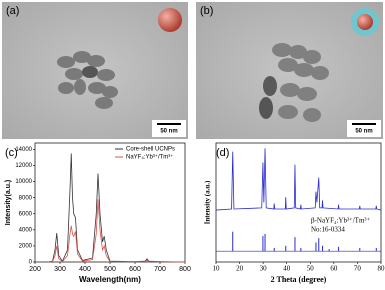  Describe the element at coordinates (287, 269) in the screenshot. I see `x-tick-label: 40` at that location.